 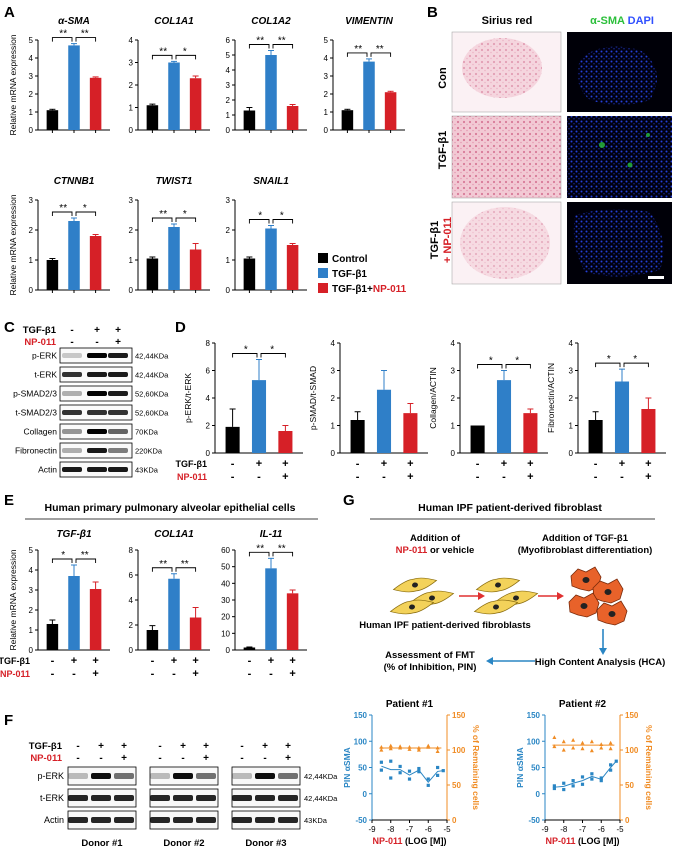 I want to click on y-tick-label: 4, so click(x=333, y=343).